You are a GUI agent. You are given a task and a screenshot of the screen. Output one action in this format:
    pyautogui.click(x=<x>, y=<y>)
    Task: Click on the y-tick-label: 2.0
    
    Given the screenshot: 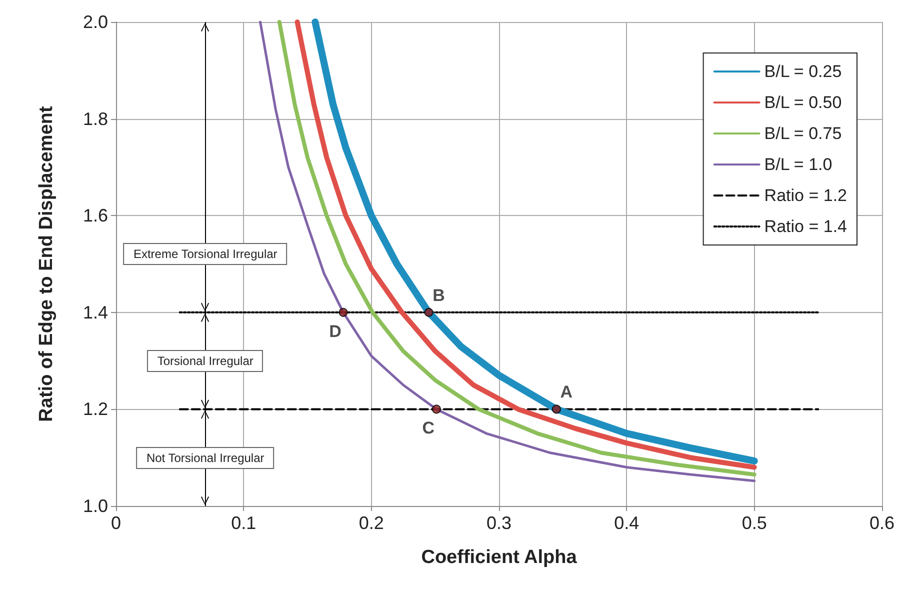 What is the action you would take?
    pyautogui.click(x=95, y=22)
    